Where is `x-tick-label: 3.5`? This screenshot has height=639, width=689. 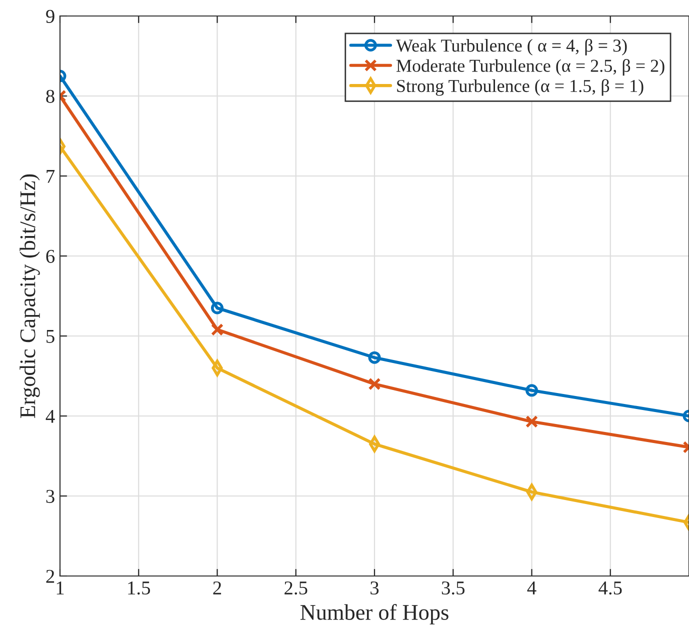
x-tick-label: 3.5 is located at coordinates (453, 588).